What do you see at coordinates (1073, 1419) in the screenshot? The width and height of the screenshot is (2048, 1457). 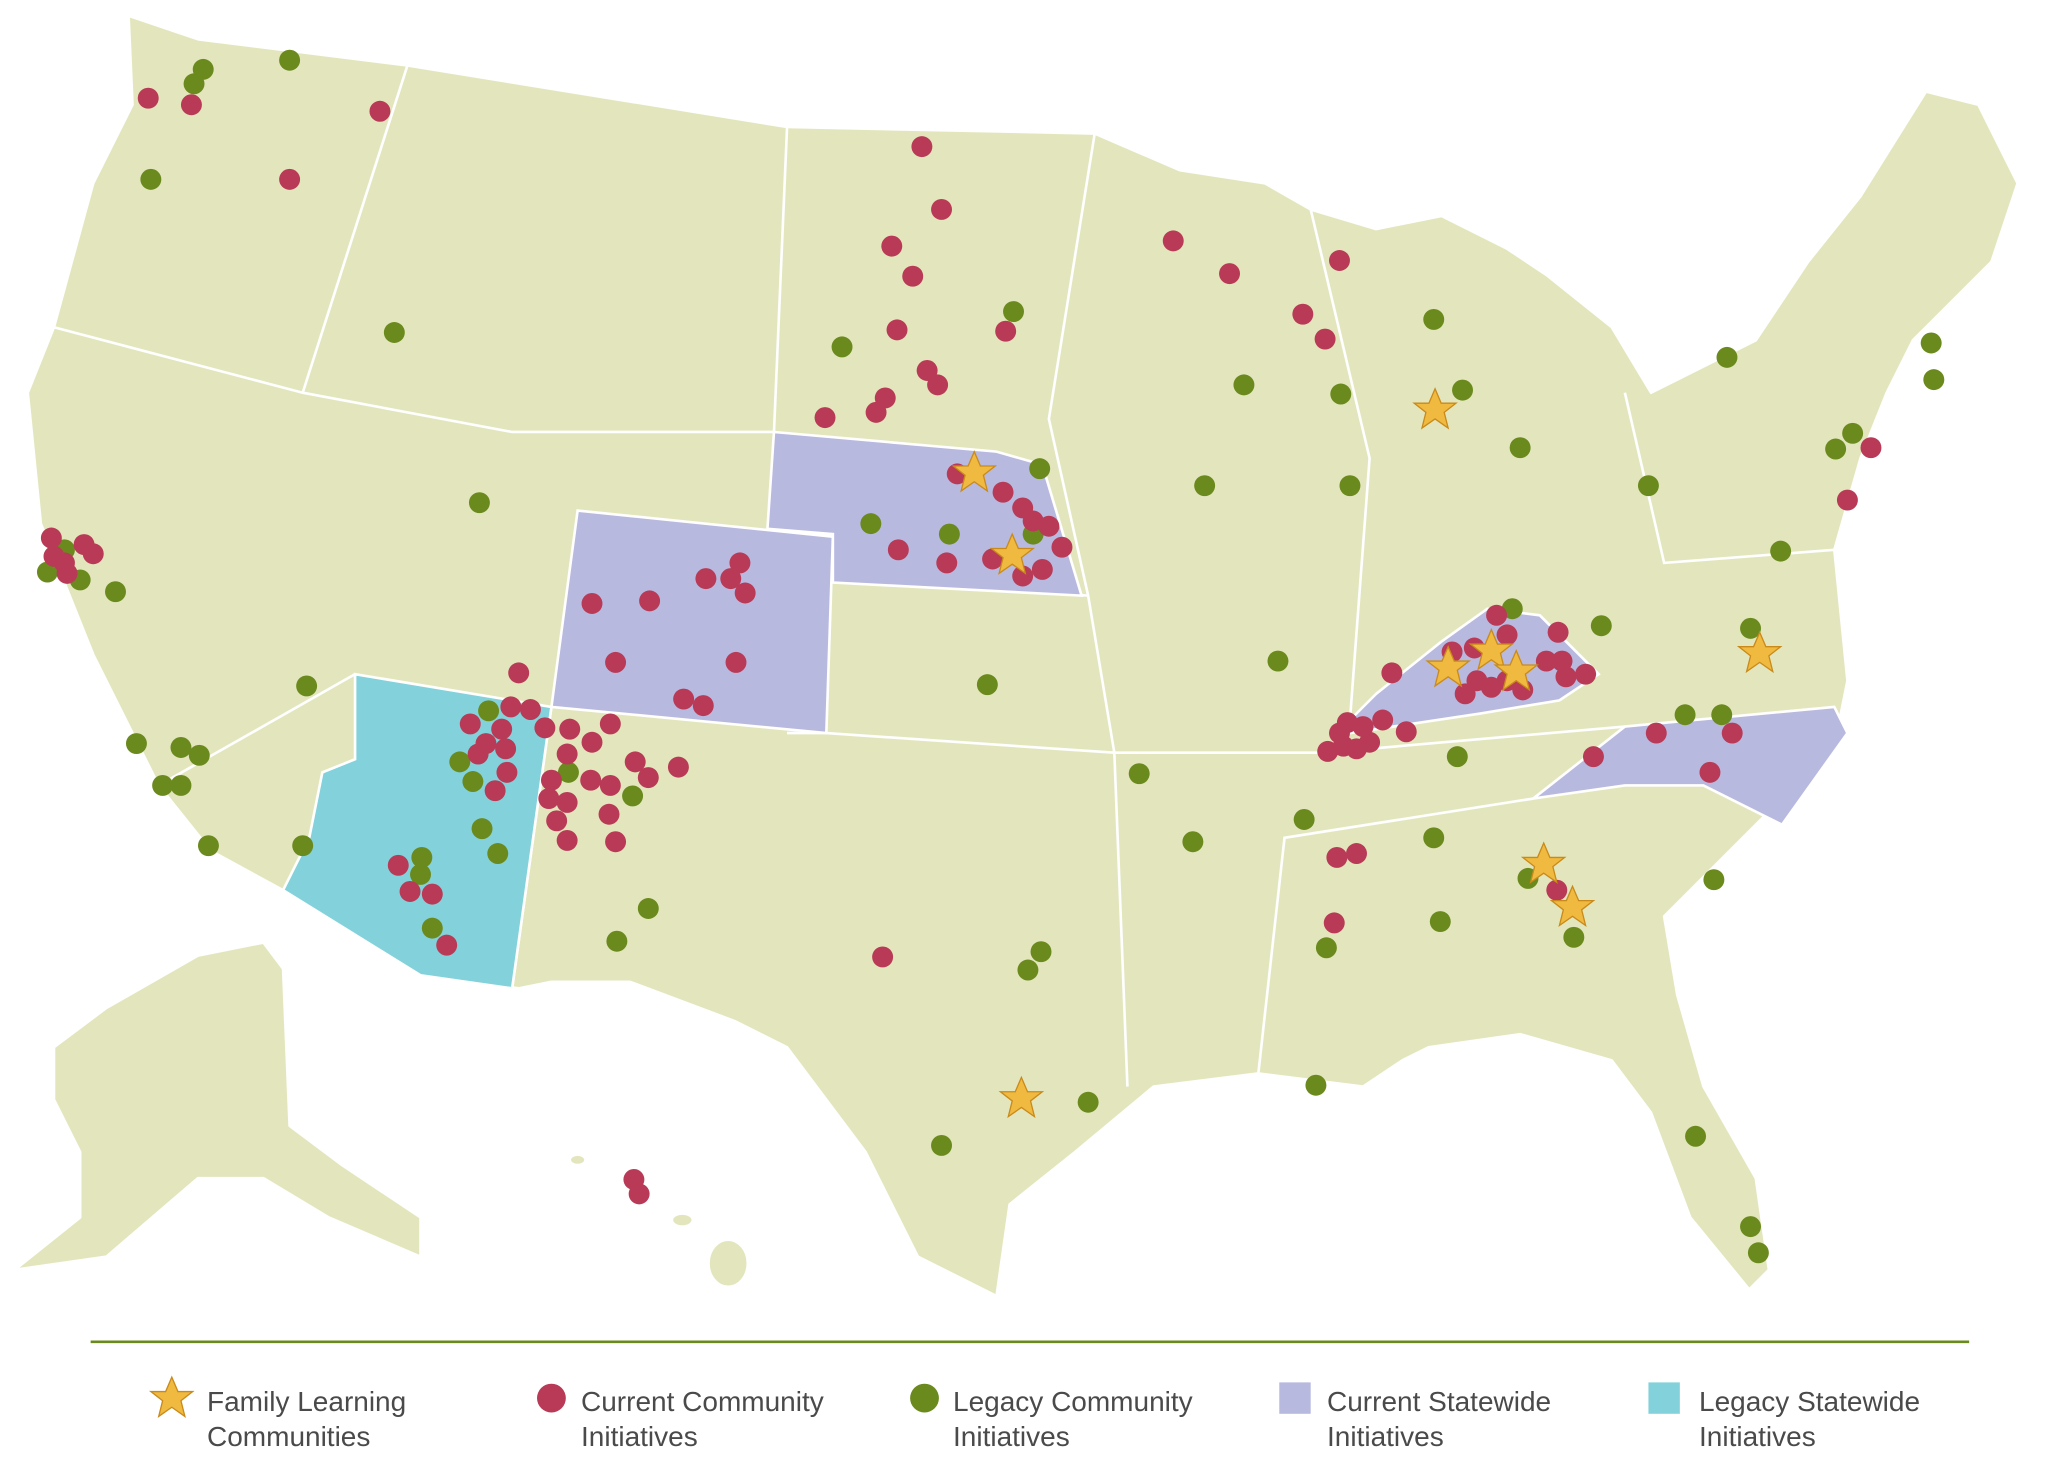 I see `legend-label: Legacy Community Initiatives` at bounding box center [1073, 1419].